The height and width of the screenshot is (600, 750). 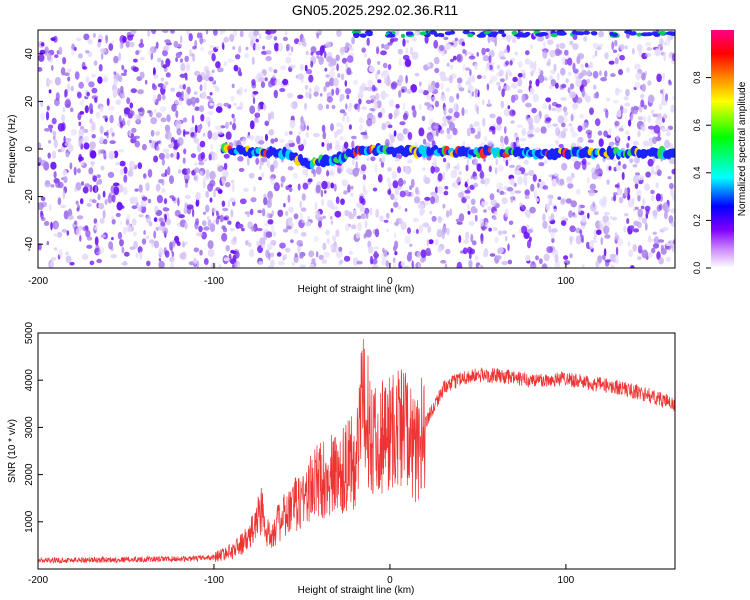 What do you see at coordinates (697, 220) in the screenshot?
I see `colorbar-tick-label: 0.2` at bounding box center [697, 220].